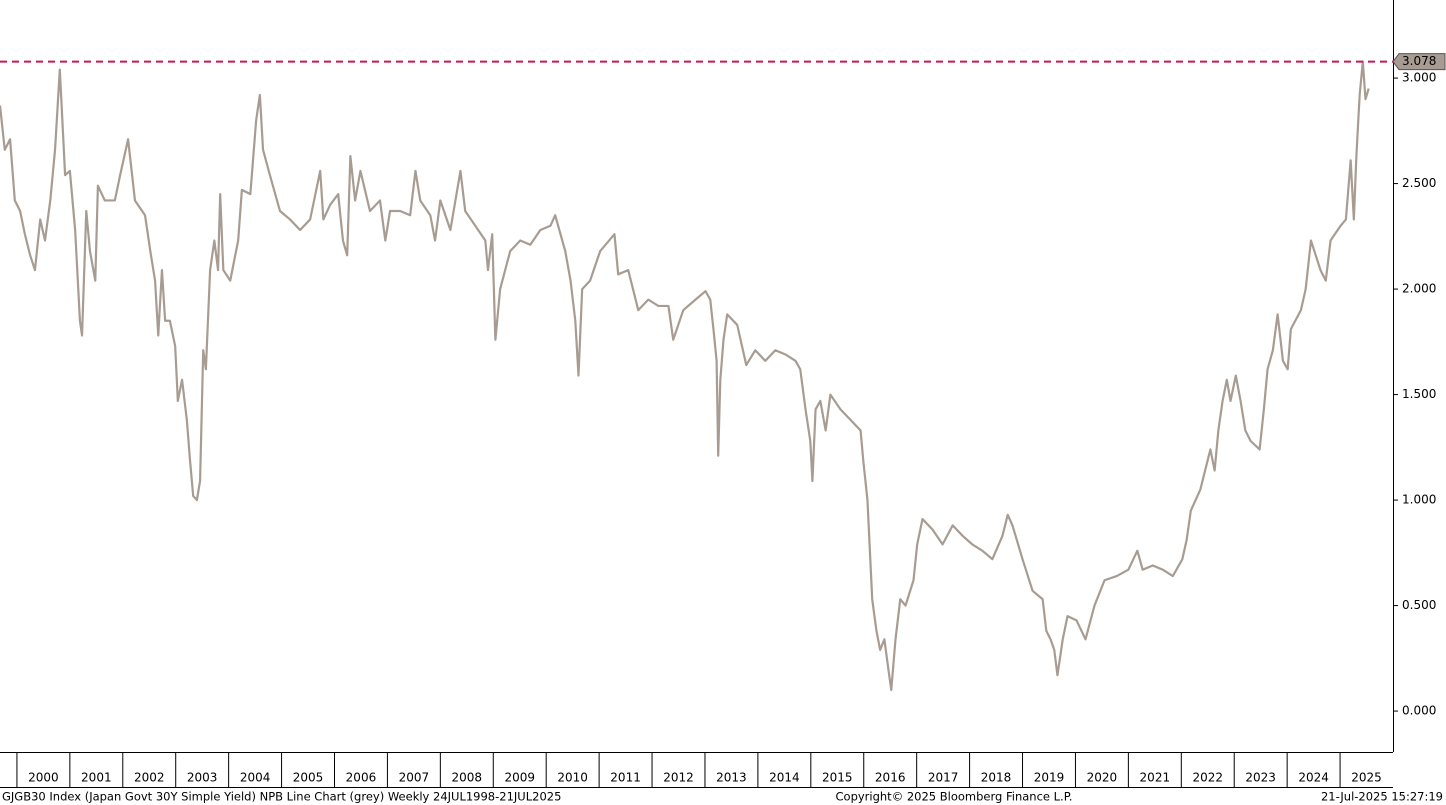  Describe the element at coordinates (1313, 778) in the screenshot. I see `x-tick-label: 2024` at that location.